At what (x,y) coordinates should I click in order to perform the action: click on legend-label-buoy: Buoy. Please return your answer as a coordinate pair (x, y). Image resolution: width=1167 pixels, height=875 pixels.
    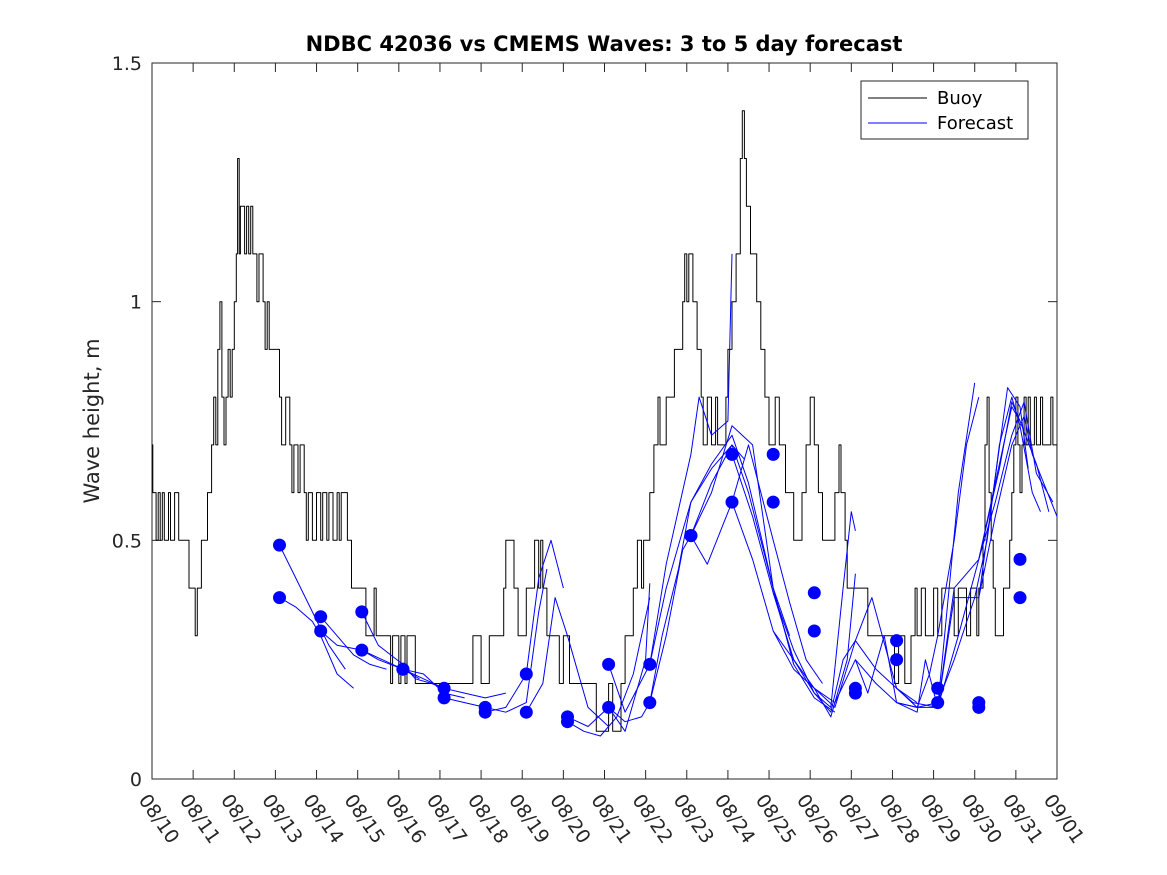
    Looking at the image, I should click on (960, 98).